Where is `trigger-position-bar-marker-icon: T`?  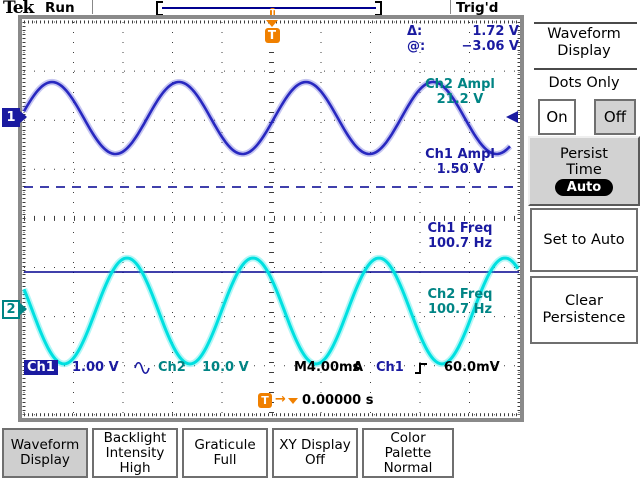 trigger-position-bar-marker-icon: T is located at coordinates (269, 9).